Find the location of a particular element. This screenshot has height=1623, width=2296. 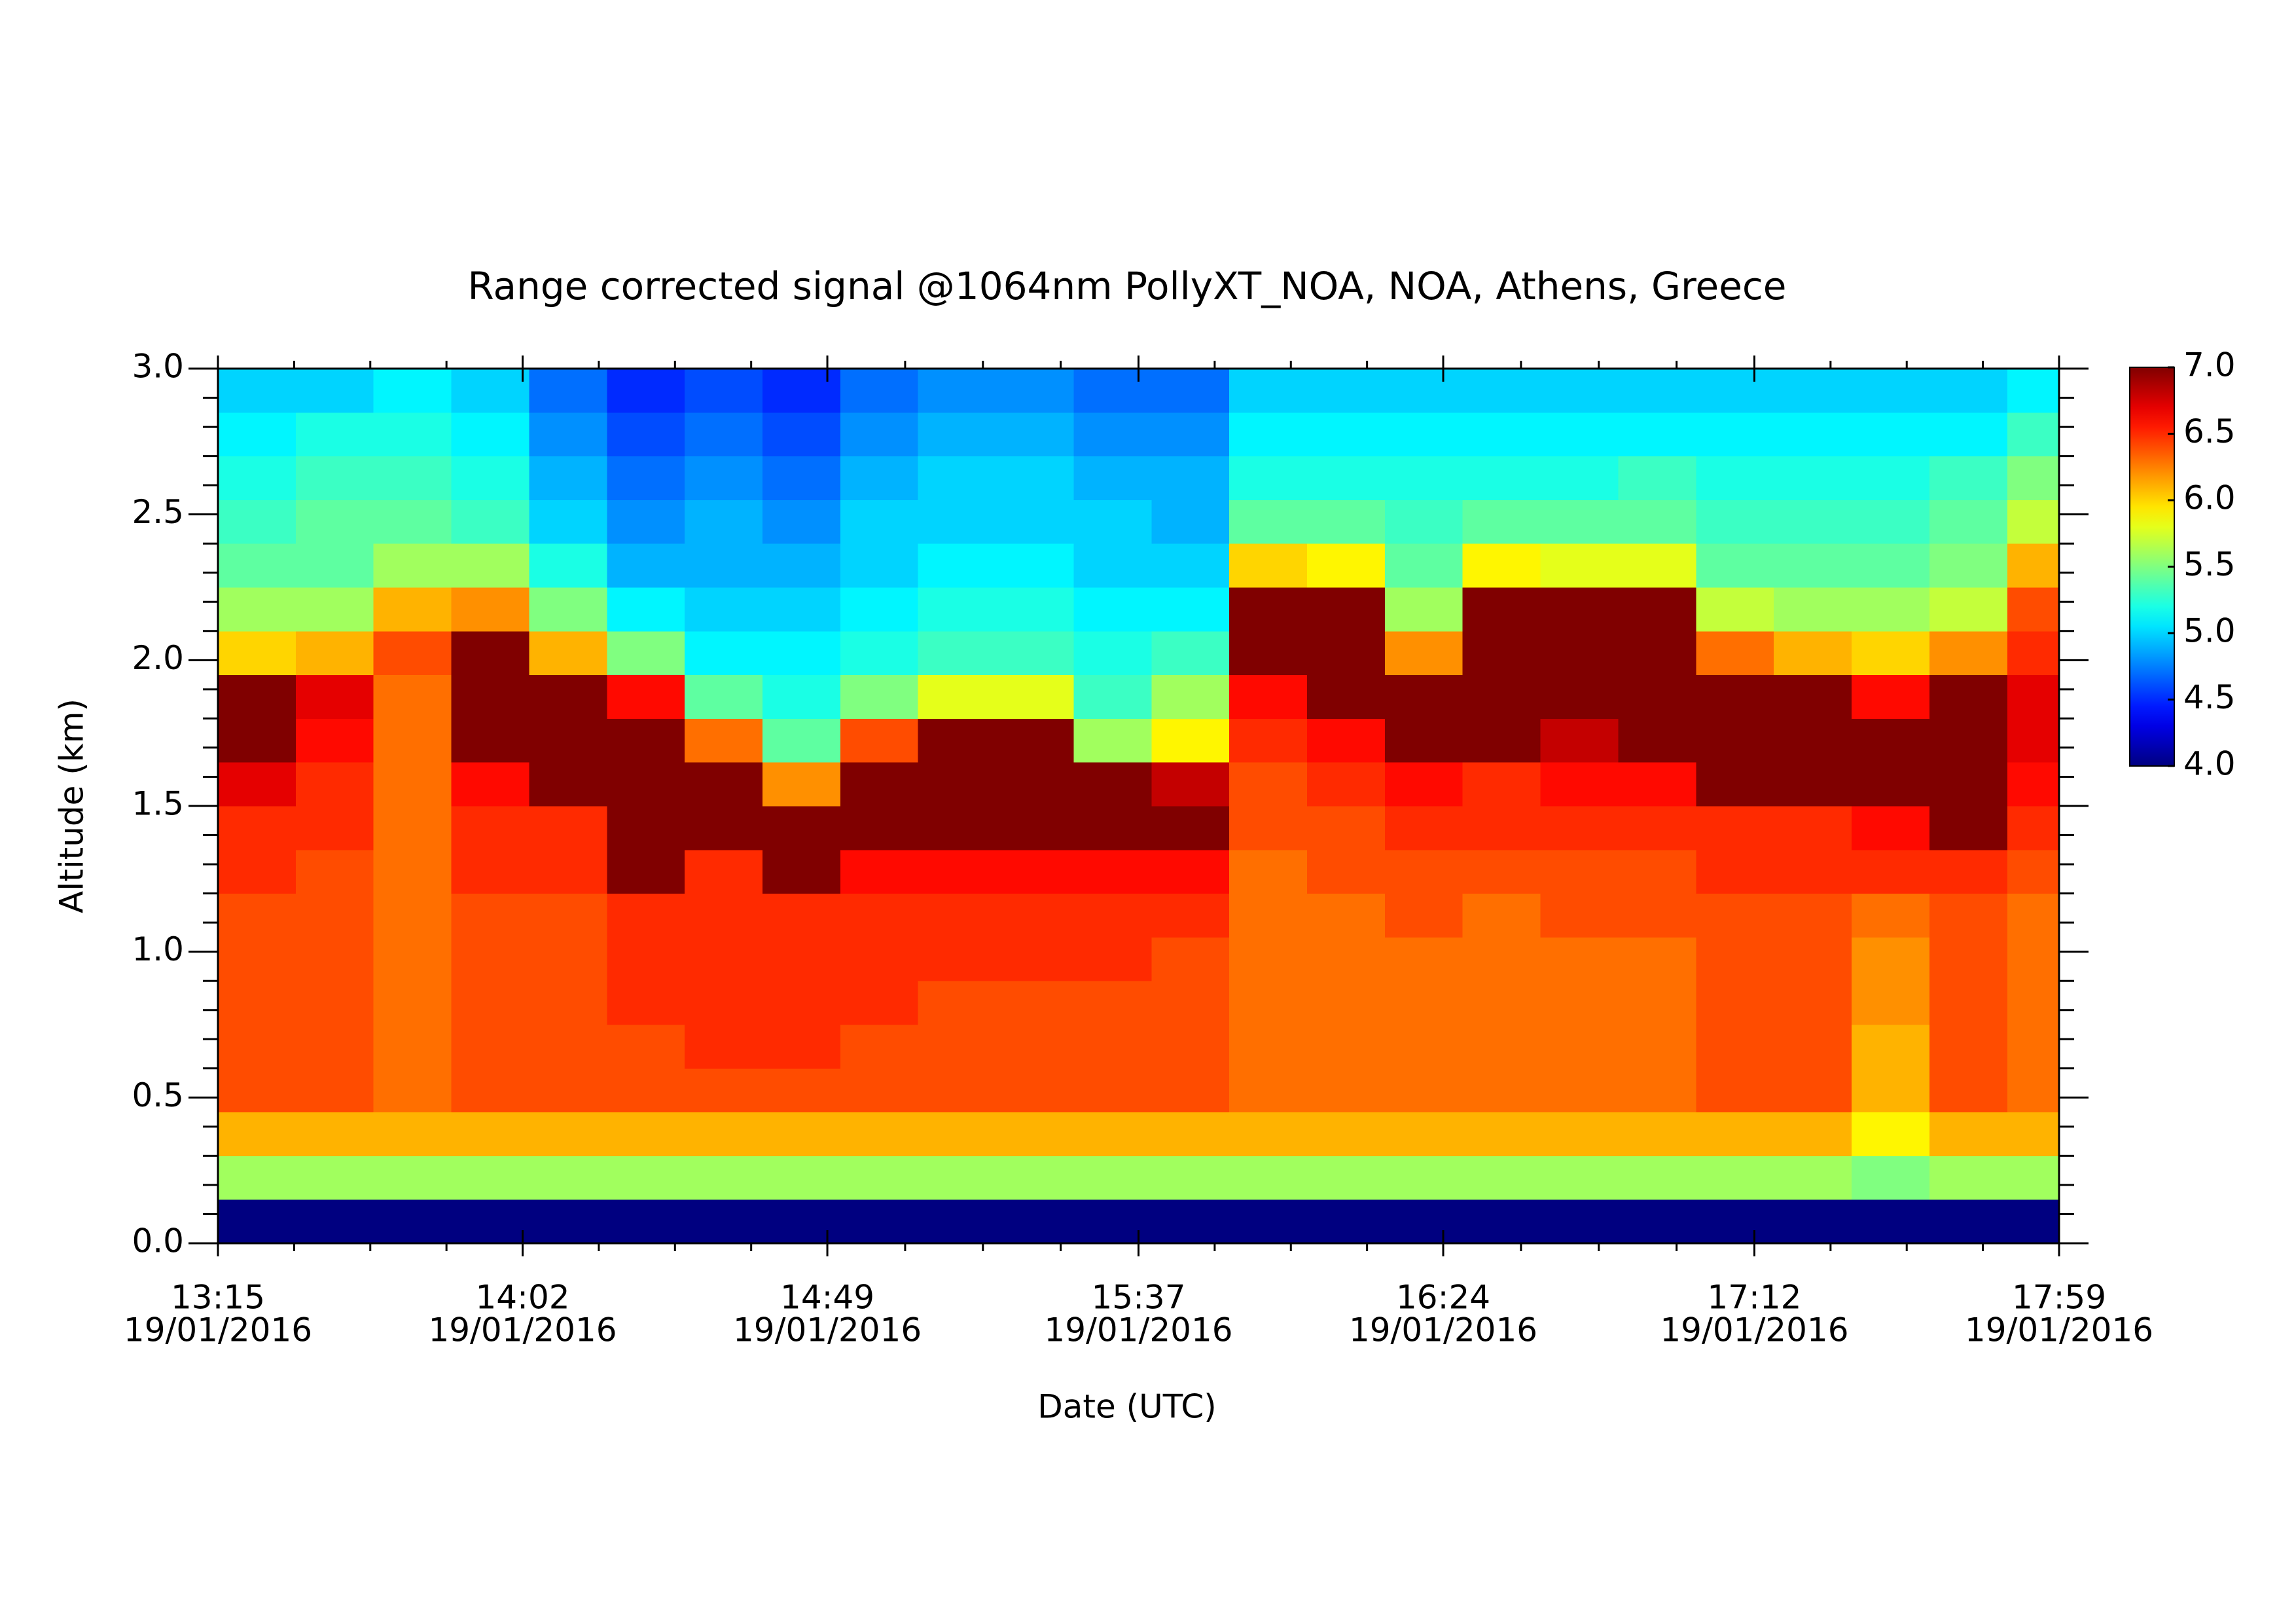

x-tick-label: 16:24 is located at coordinates (1443, 1298).